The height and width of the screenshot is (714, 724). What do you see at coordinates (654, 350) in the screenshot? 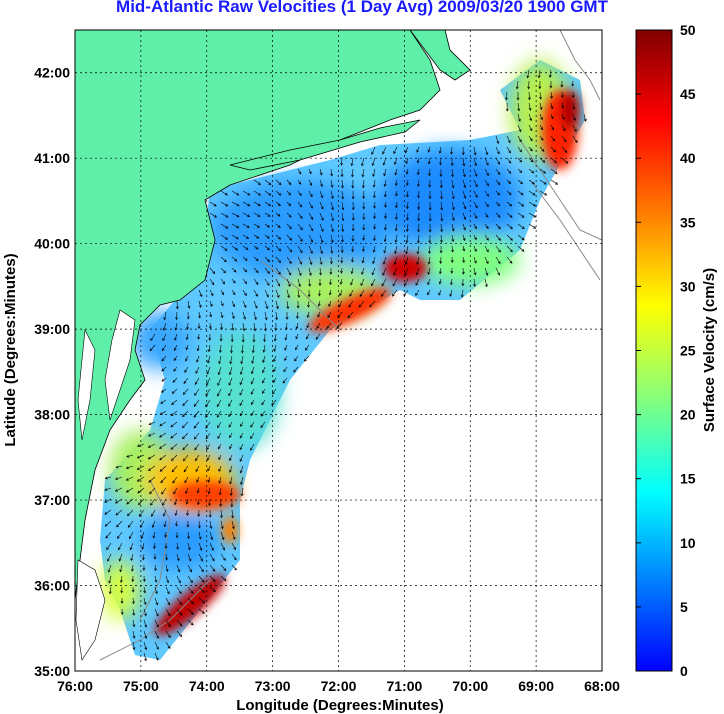
I see `colorbar` at bounding box center [654, 350].